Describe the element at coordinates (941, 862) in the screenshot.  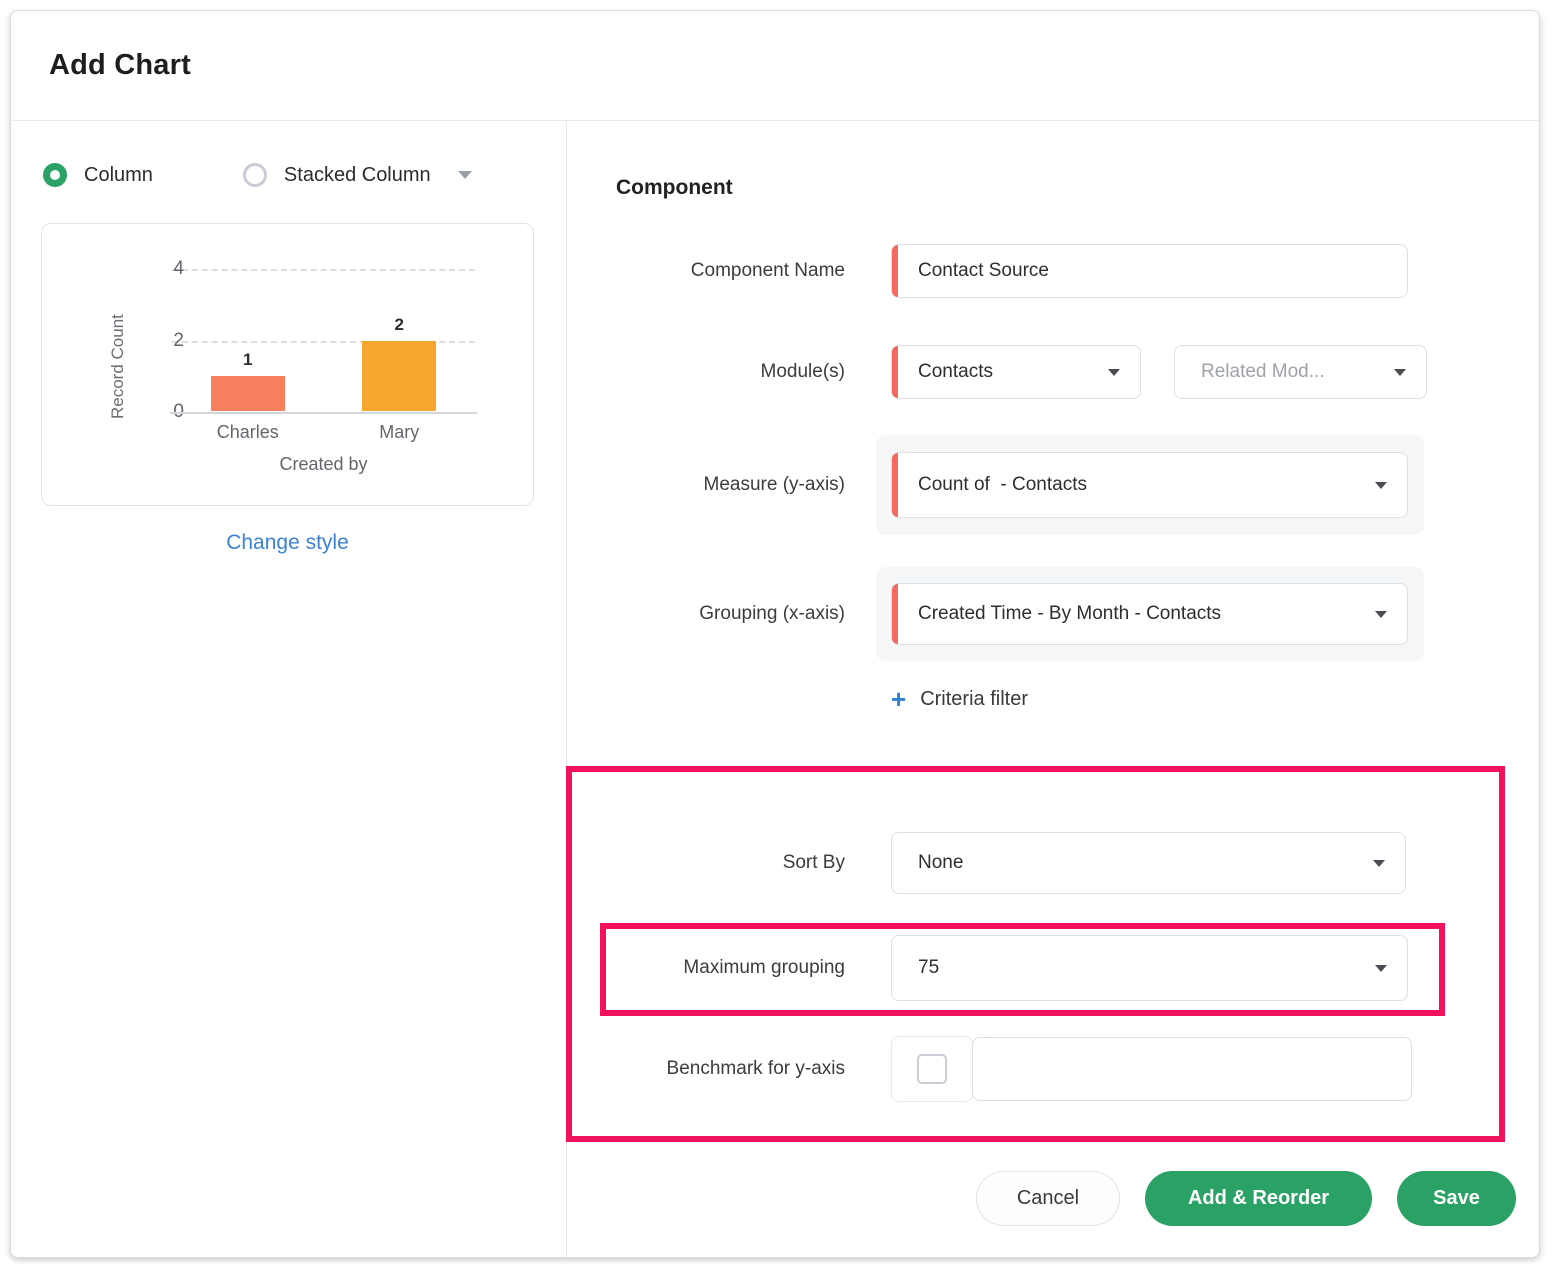
I see `sort-by-value: None` at that location.